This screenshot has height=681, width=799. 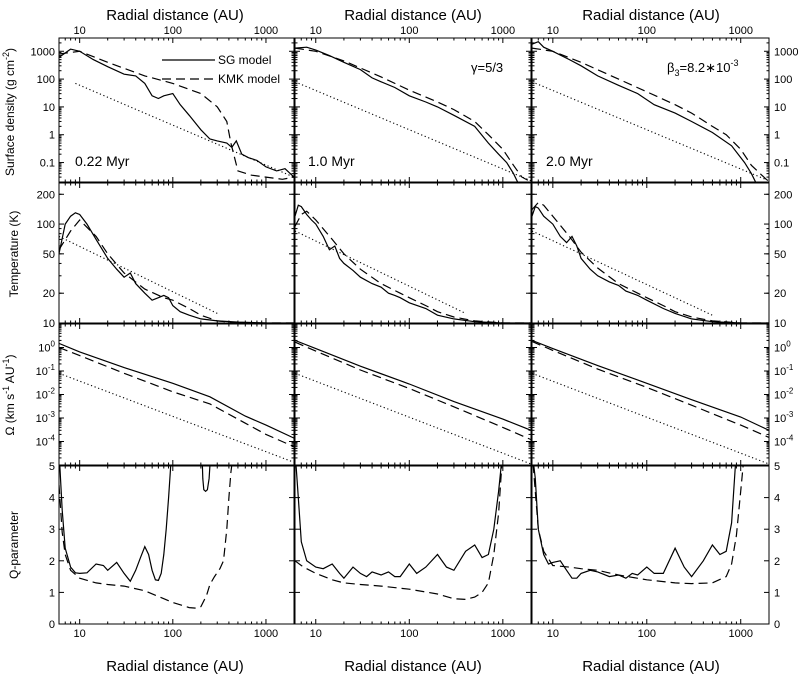 I want to click on y-tick-label-right: 10⁰, so click(x=782, y=347).